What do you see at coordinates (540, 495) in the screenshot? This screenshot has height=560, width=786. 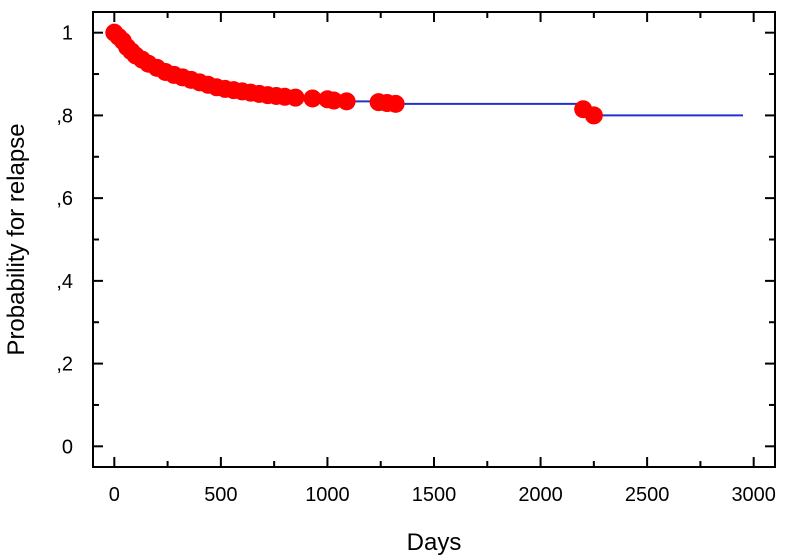 I see `x-tick-label: 2000` at bounding box center [540, 495].